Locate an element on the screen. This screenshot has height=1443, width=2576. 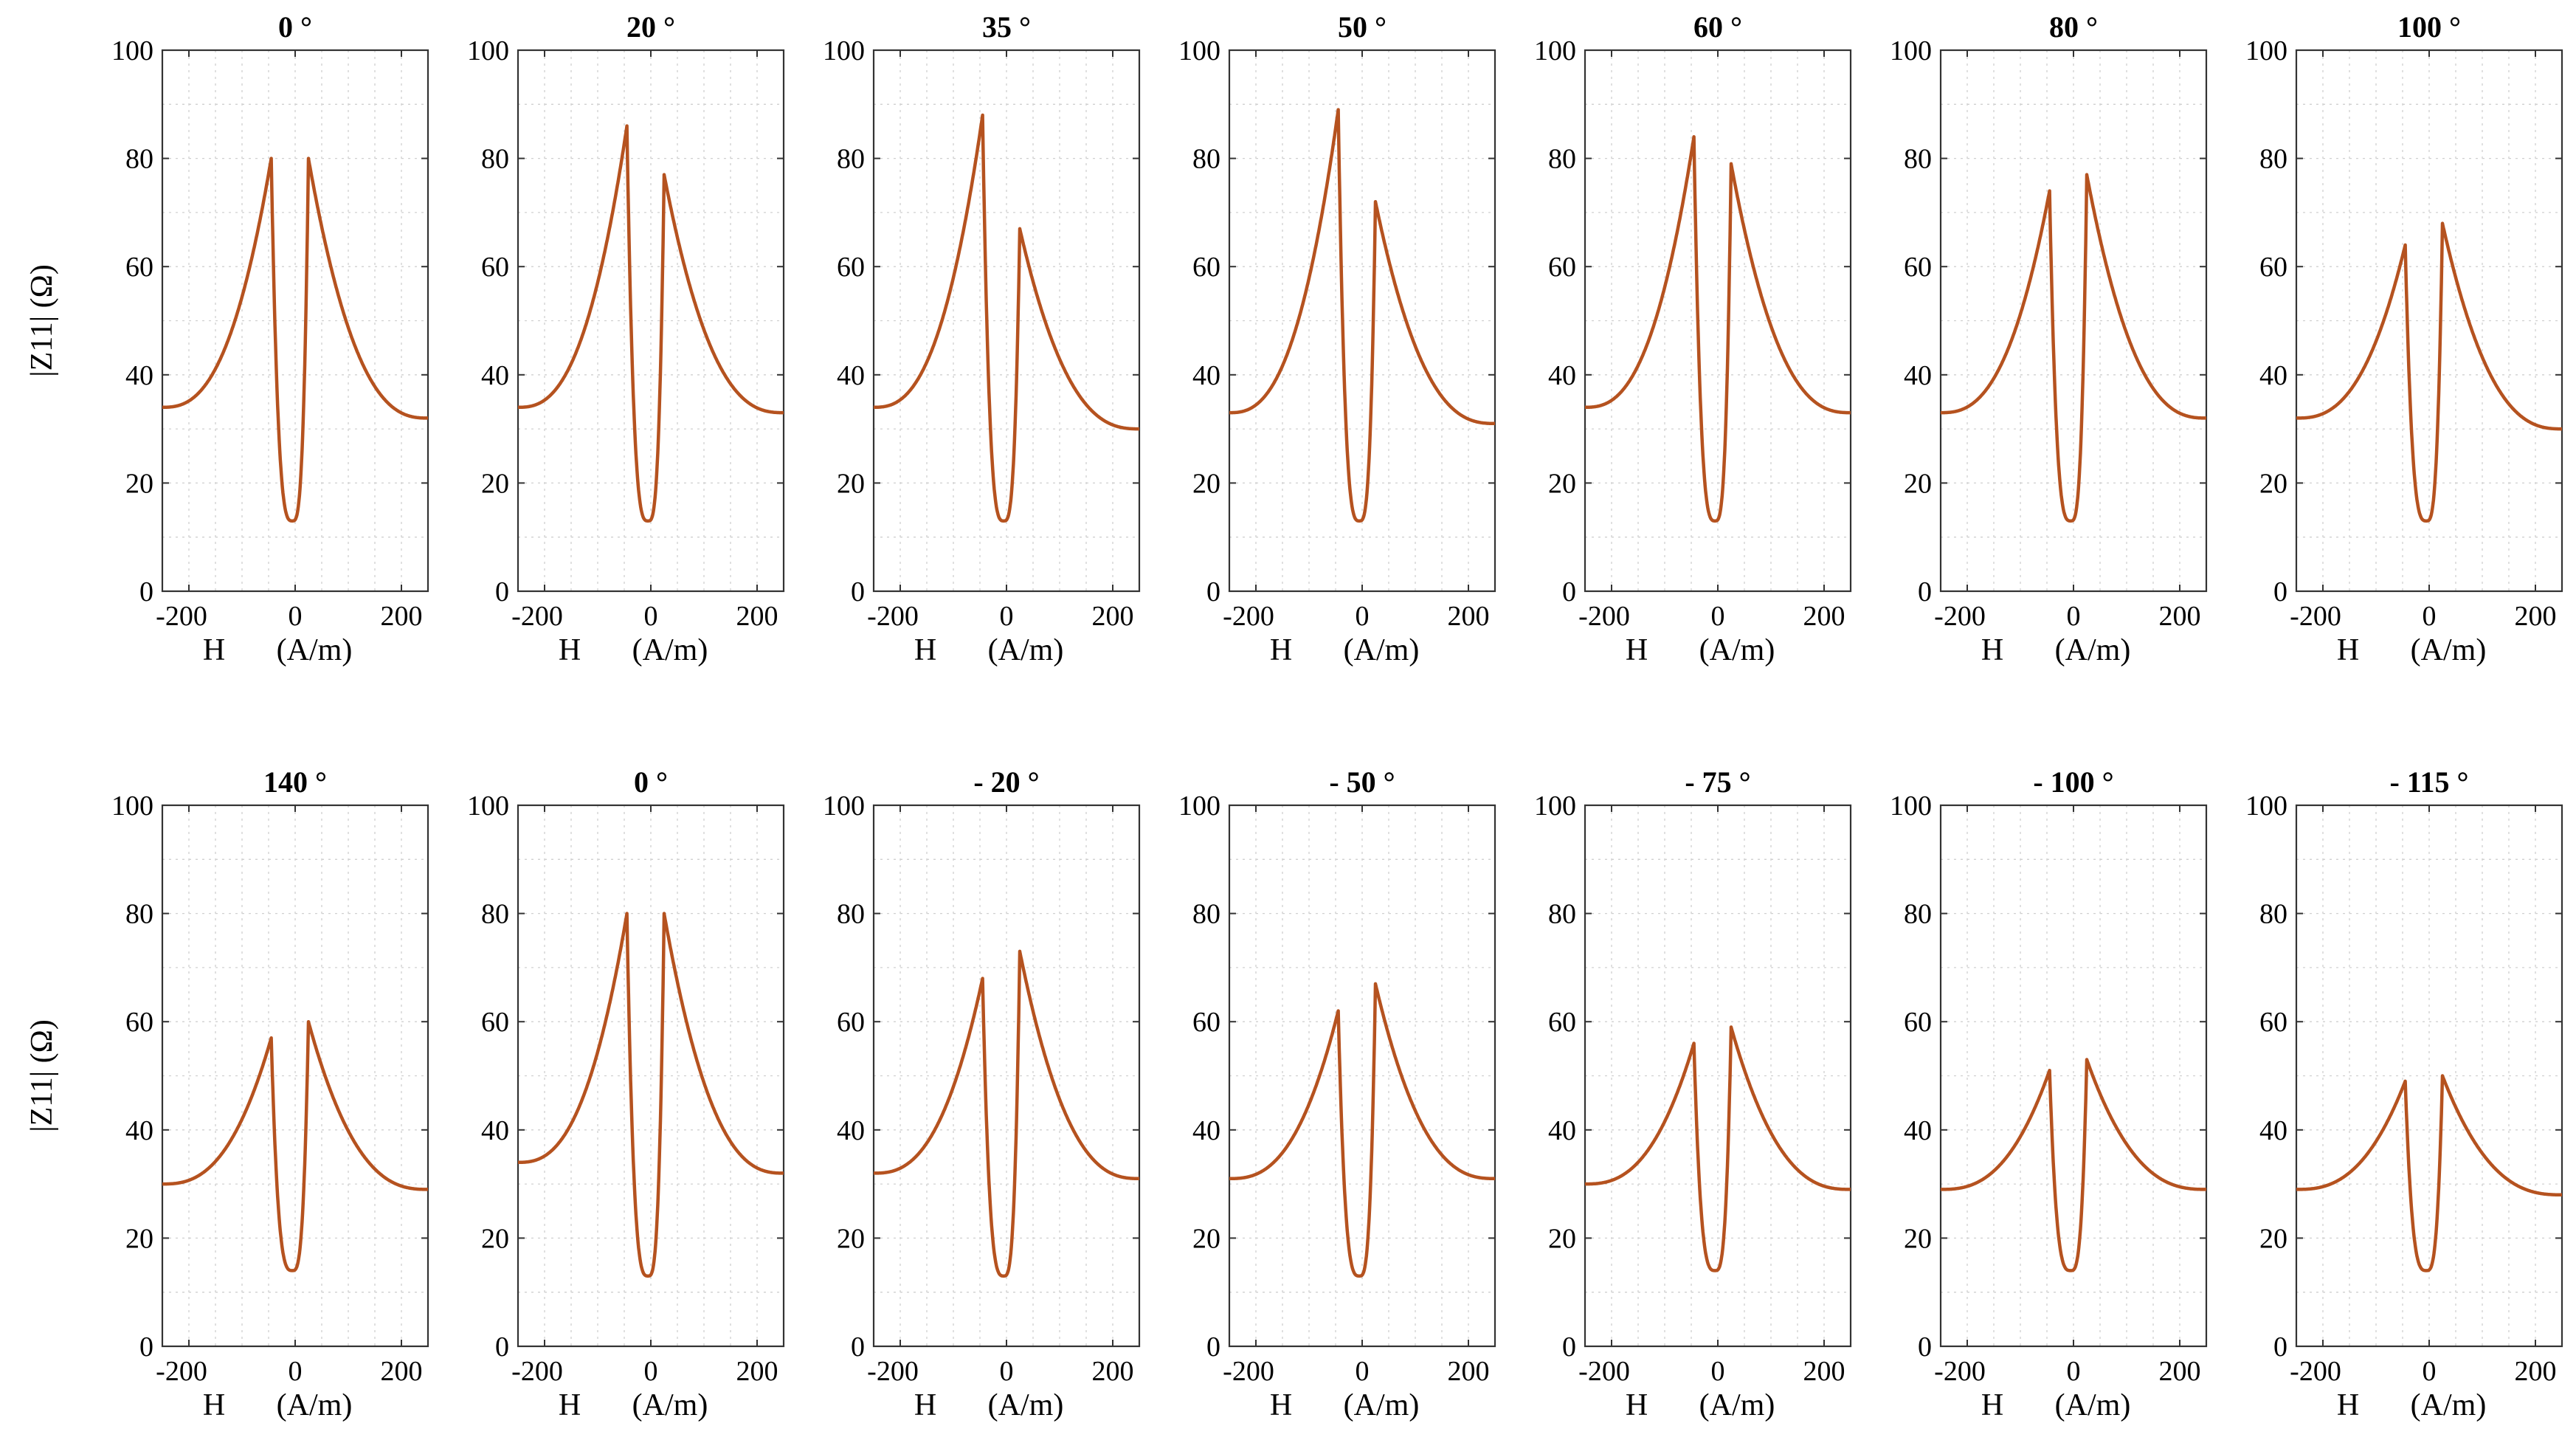
panel-title: - 115 ° is located at coordinates (2428, 782).